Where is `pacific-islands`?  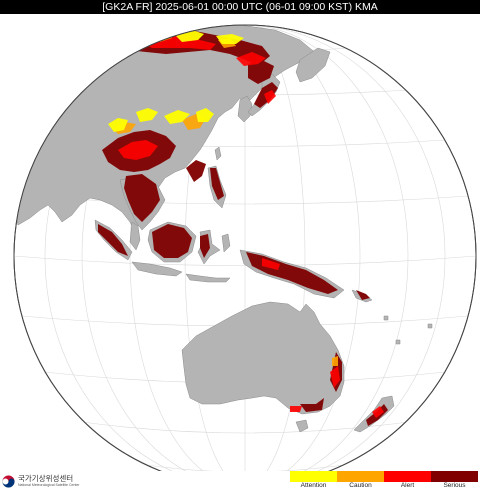 pacific-islands is located at coordinates (408, 330).